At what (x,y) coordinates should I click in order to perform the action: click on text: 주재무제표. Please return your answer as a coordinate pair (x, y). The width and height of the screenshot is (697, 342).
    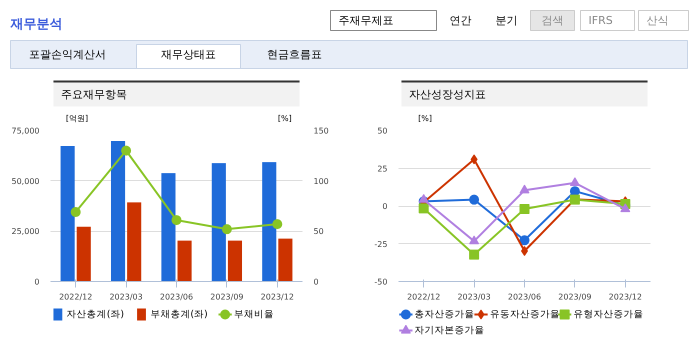
    Looking at the image, I should click on (366, 20).